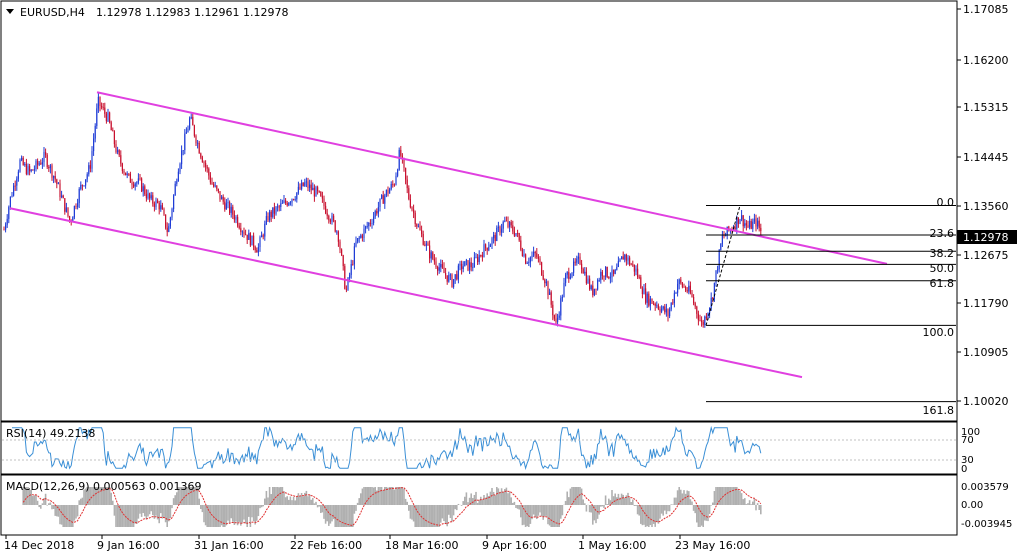  What do you see at coordinates (985, 487) in the screenshot?
I see `macd-scale: 0.003579` at bounding box center [985, 487].